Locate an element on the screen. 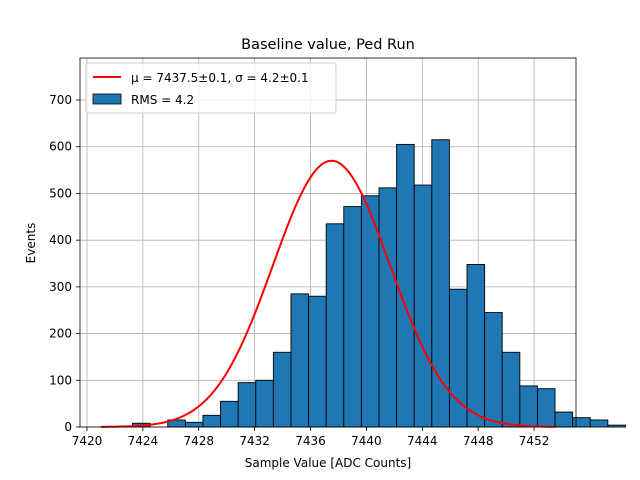 Image resolution: width=640 pixels, height=480 pixels. y-tick-label: 700 is located at coordinates (60, 100).